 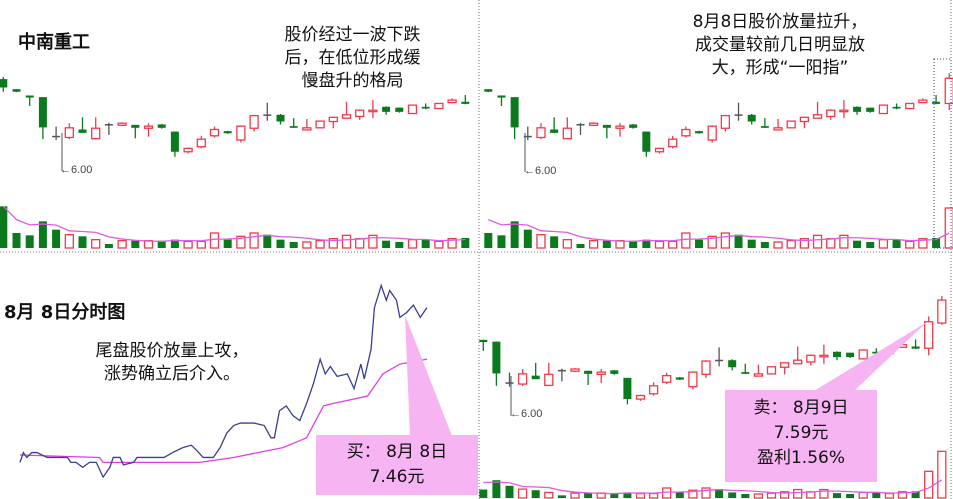 I want to click on volume-ma-line, so click(x=234, y=223).